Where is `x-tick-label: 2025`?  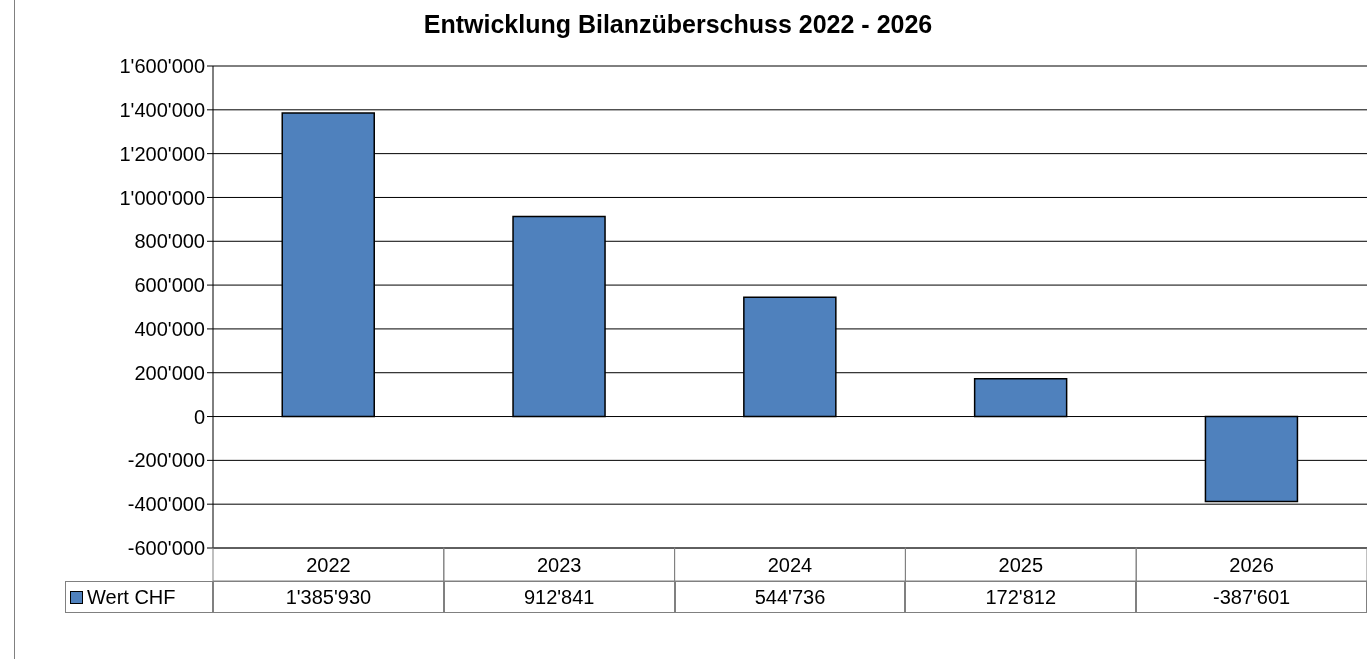
x-tick-label: 2025 is located at coordinates (1021, 565).